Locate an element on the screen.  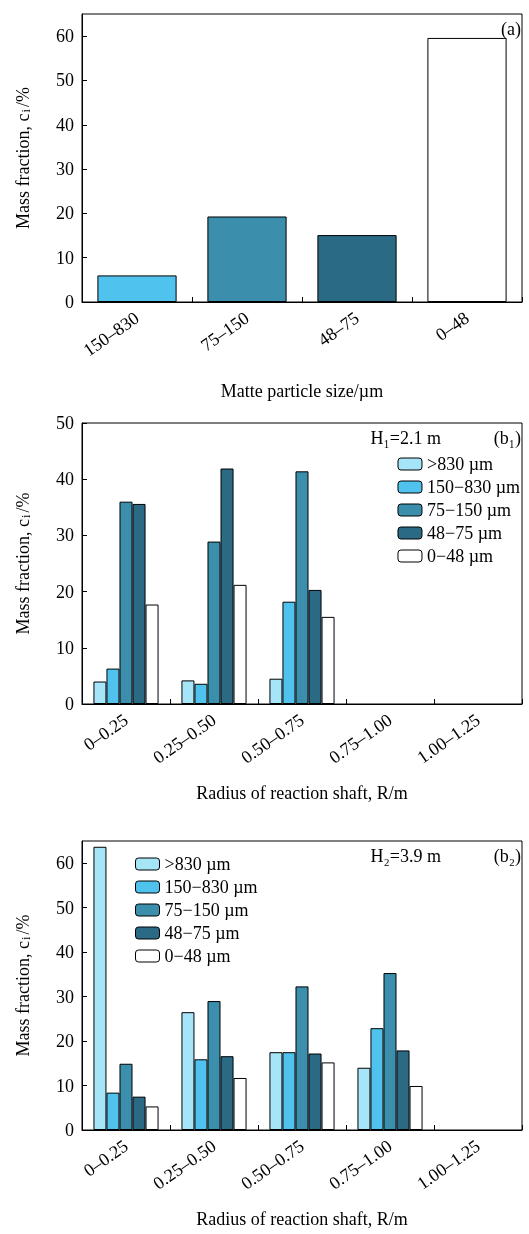
x-tick-label: 0–48 is located at coordinates (452, 326).